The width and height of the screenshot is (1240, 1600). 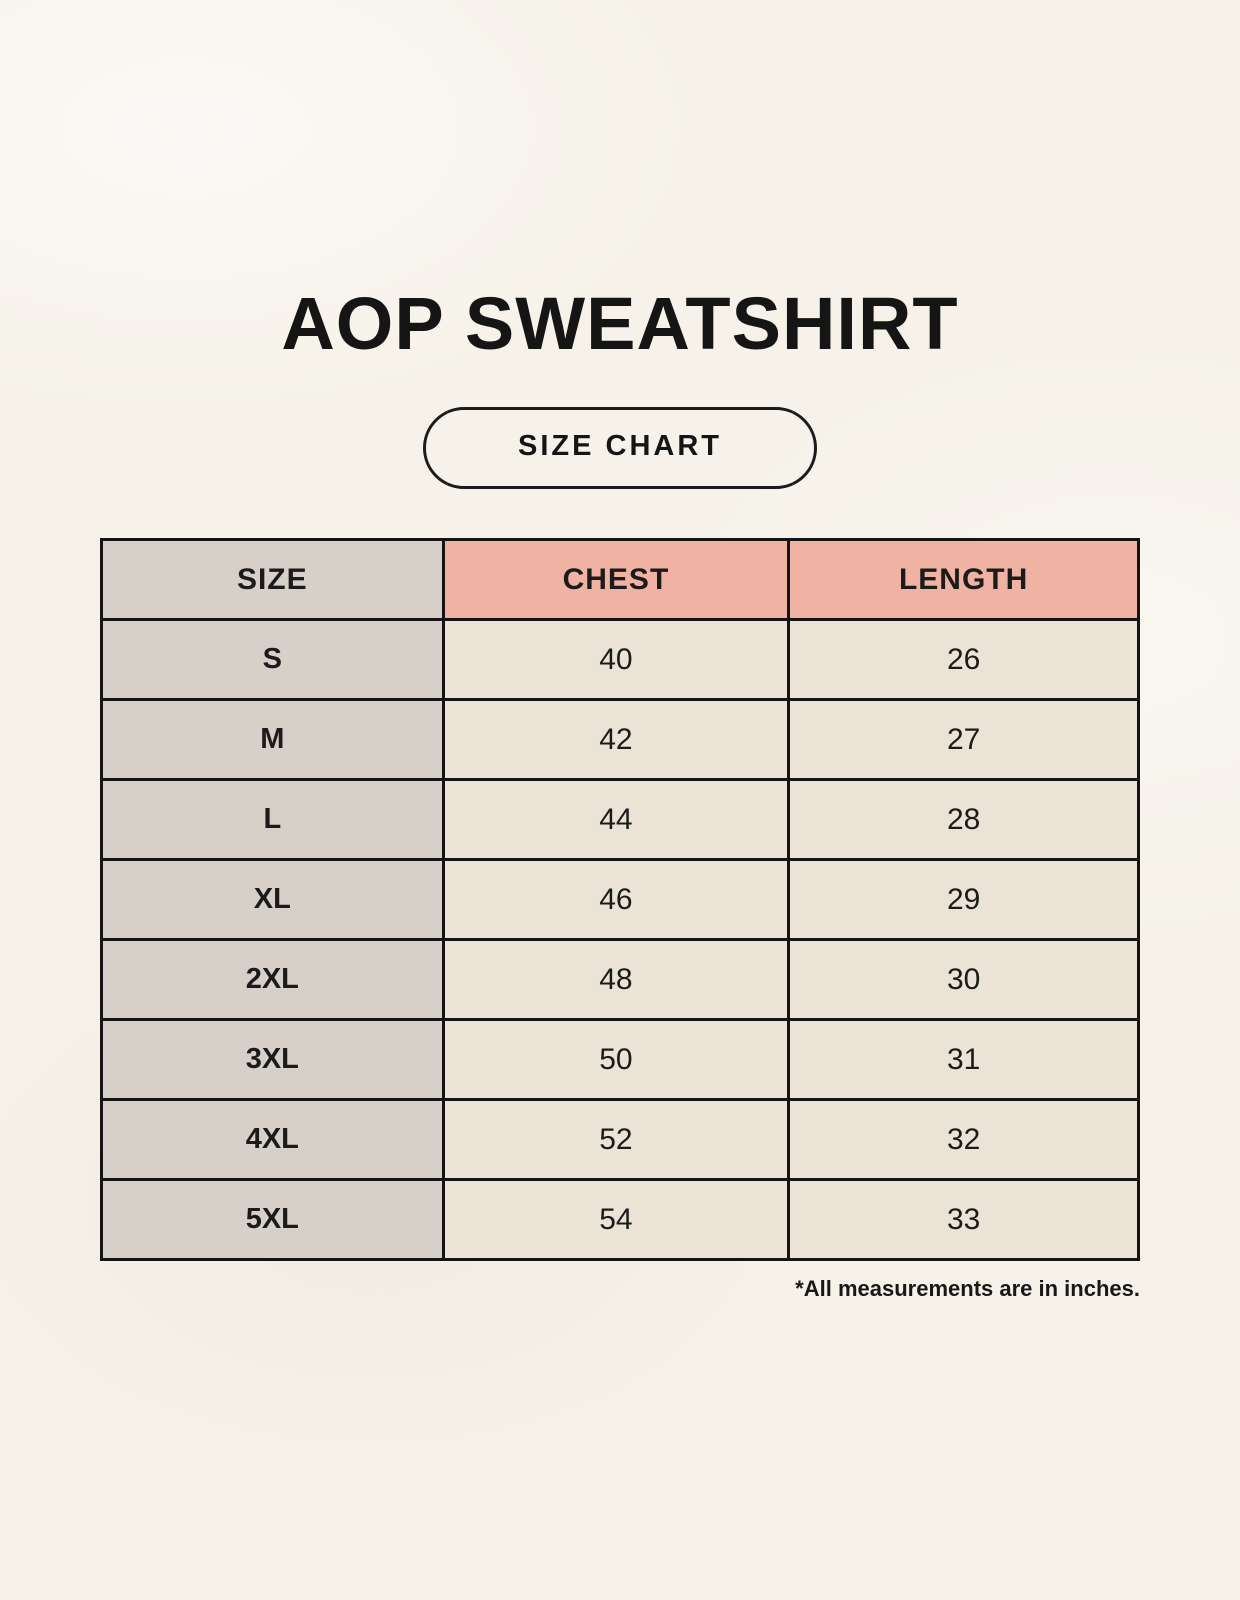 I want to click on length-value-cell: 27, so click(x=963, y=739).